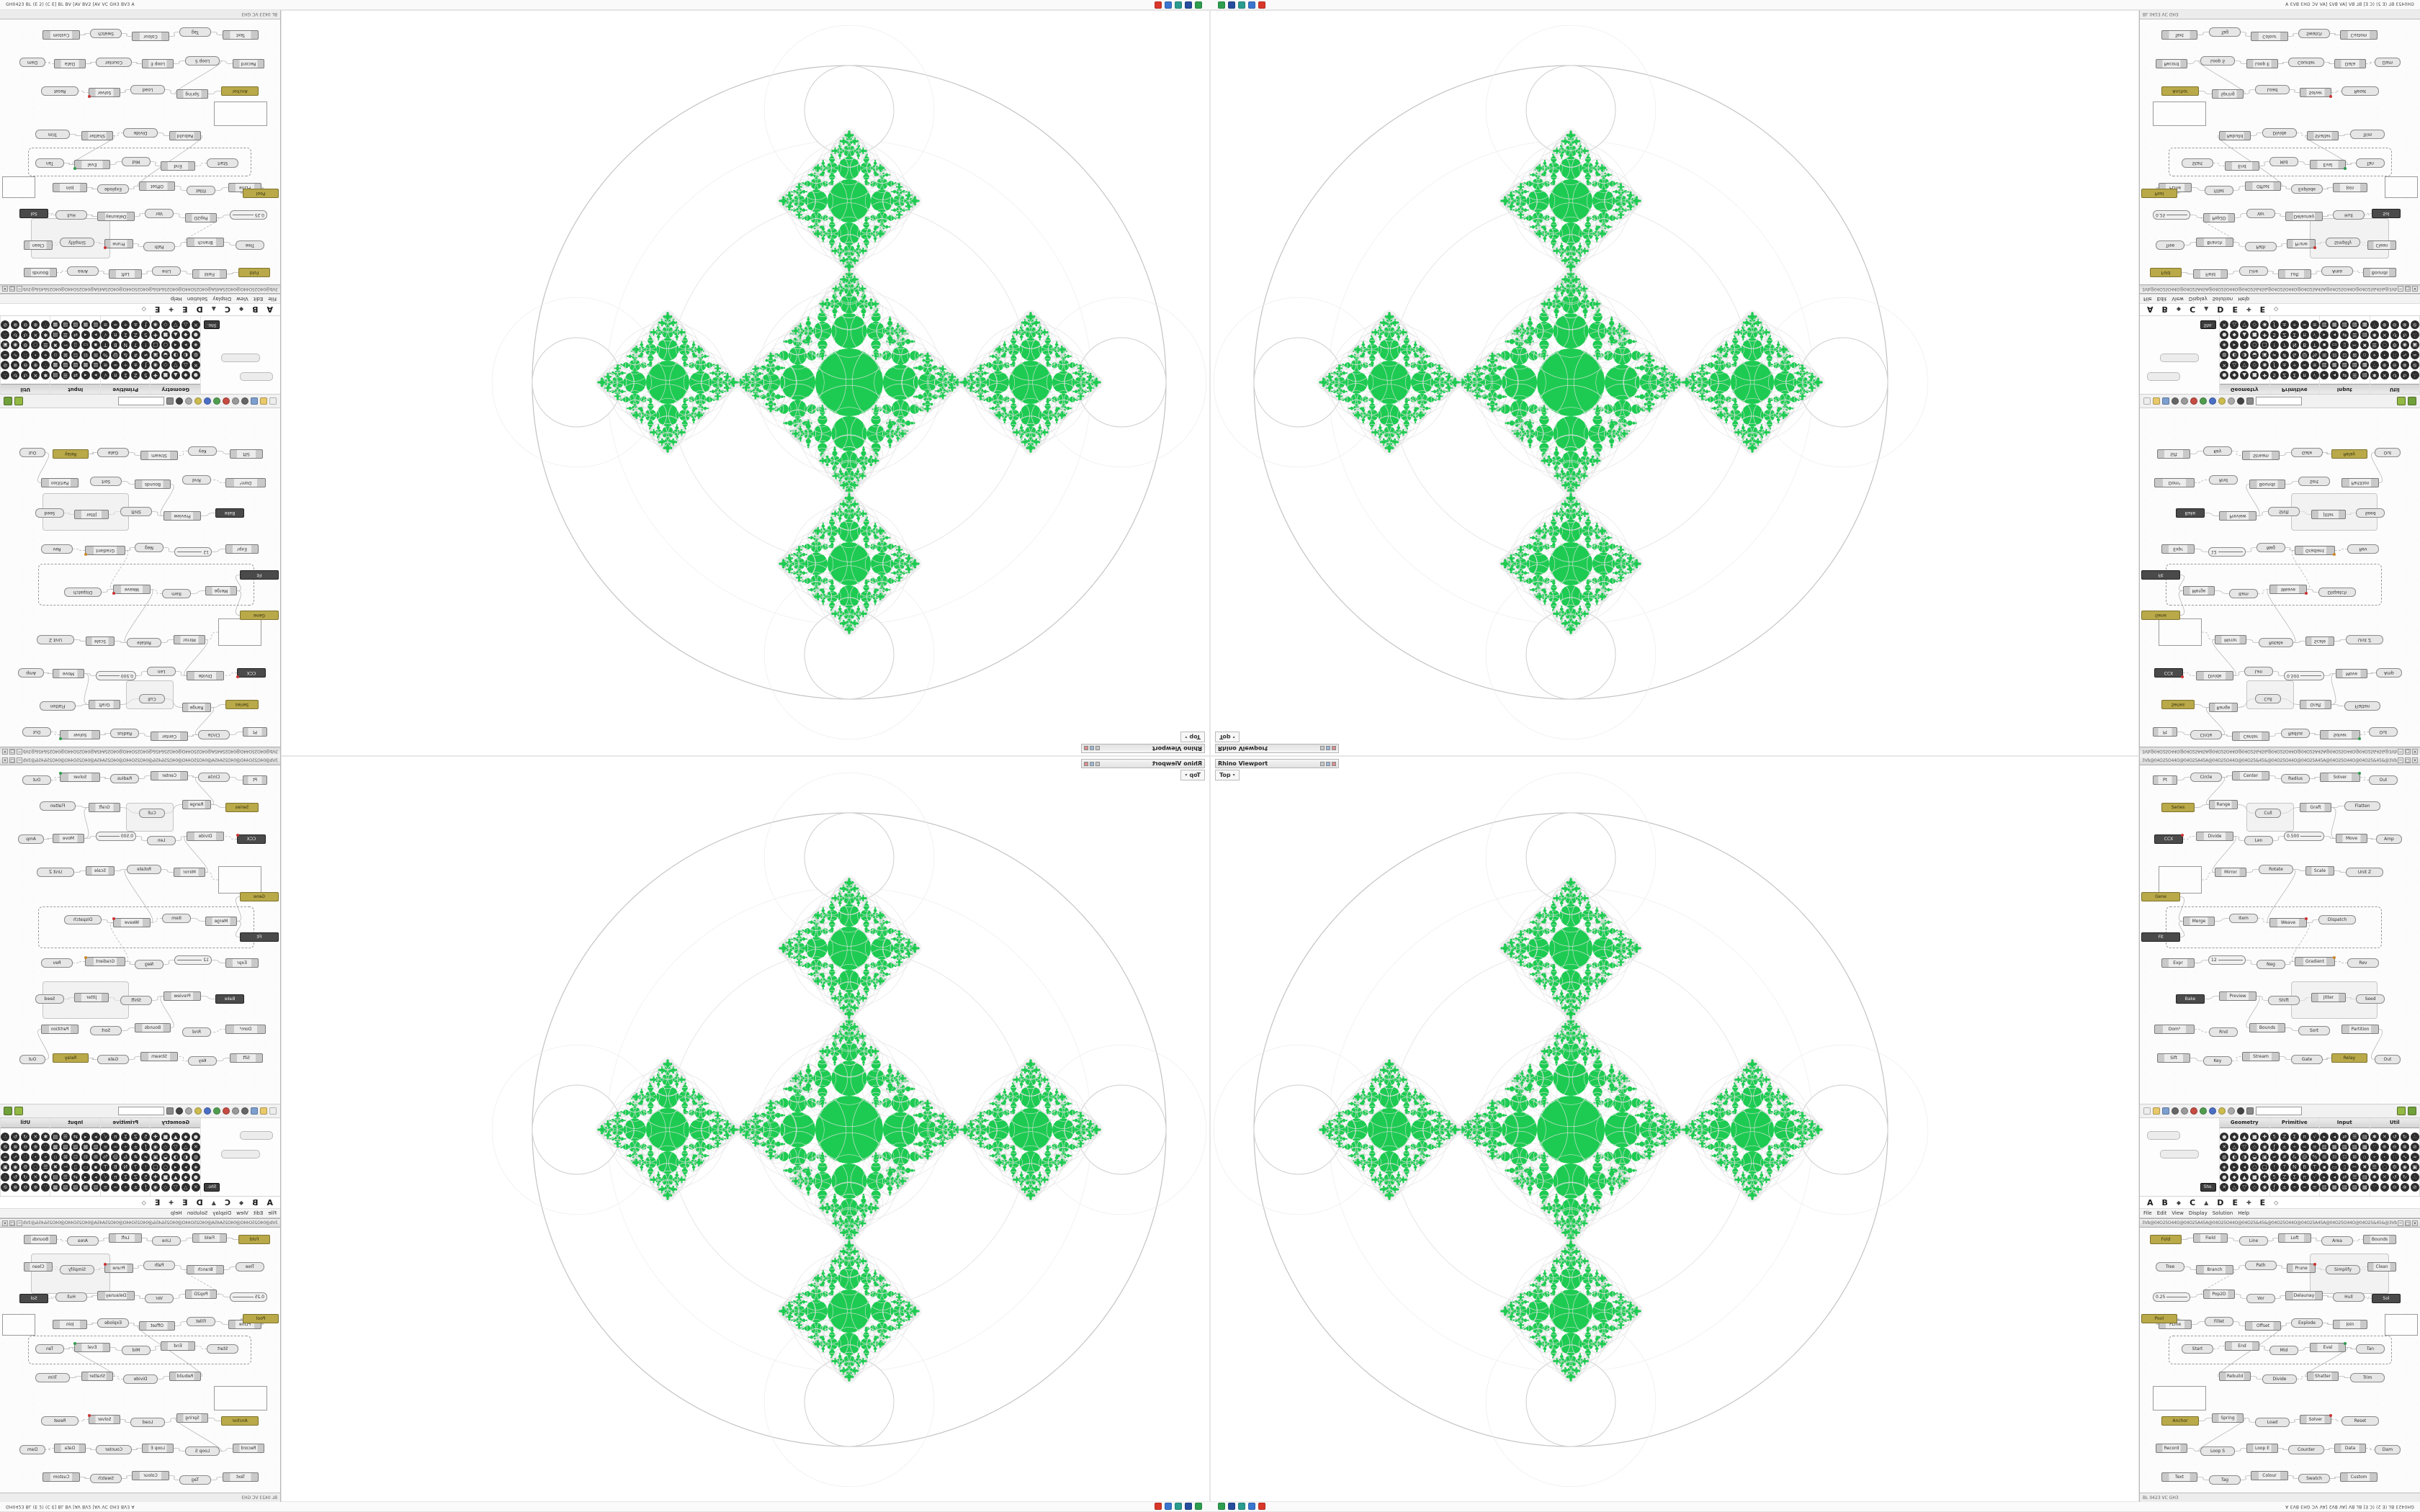 Image resolution: width=2420 pixels, height=1512 pixels. Describe the element at coordinates (2193, 1202) in the screenshot. I see `tab-letter-c: C` at that location.